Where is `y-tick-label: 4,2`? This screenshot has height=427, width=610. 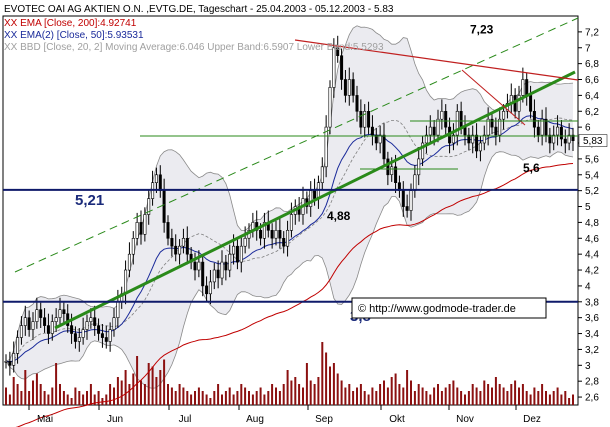 y-tick-label: 4,2 is located at coordinates (592, 271).